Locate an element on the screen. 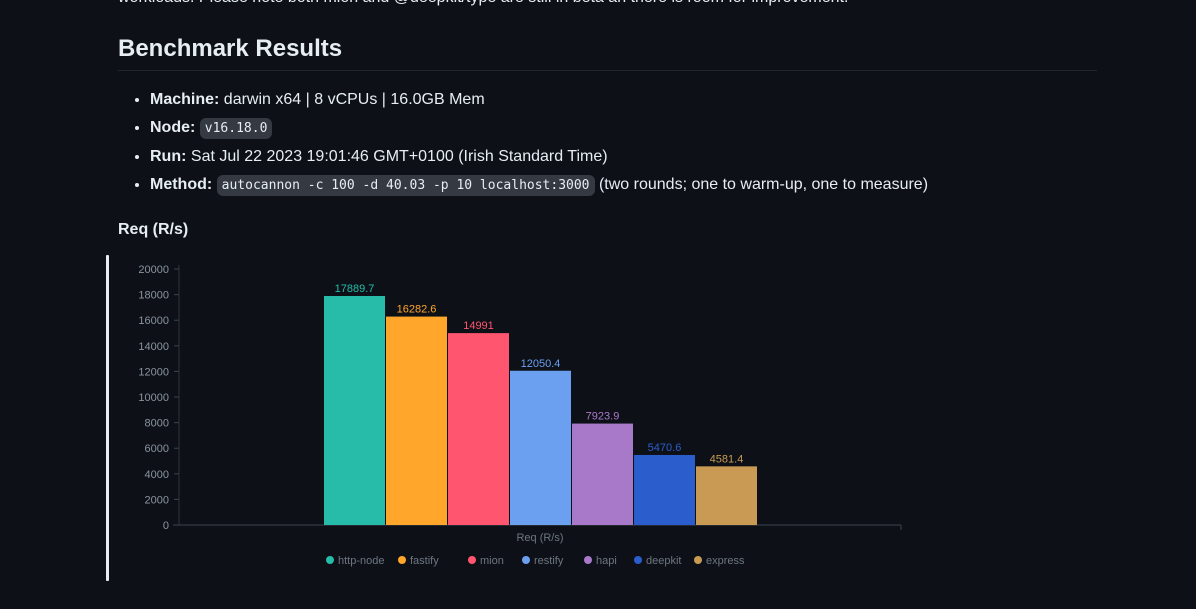  node-label: Node: is located at coordinates (173, 127).